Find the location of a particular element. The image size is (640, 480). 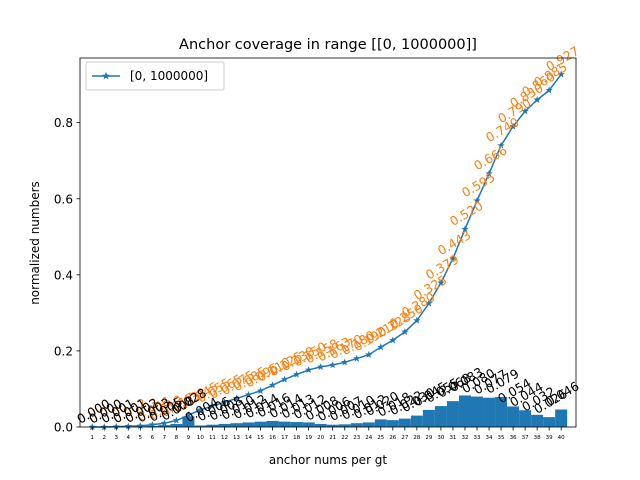

x-tick-label: 17 is located at coordinates (284, 438).